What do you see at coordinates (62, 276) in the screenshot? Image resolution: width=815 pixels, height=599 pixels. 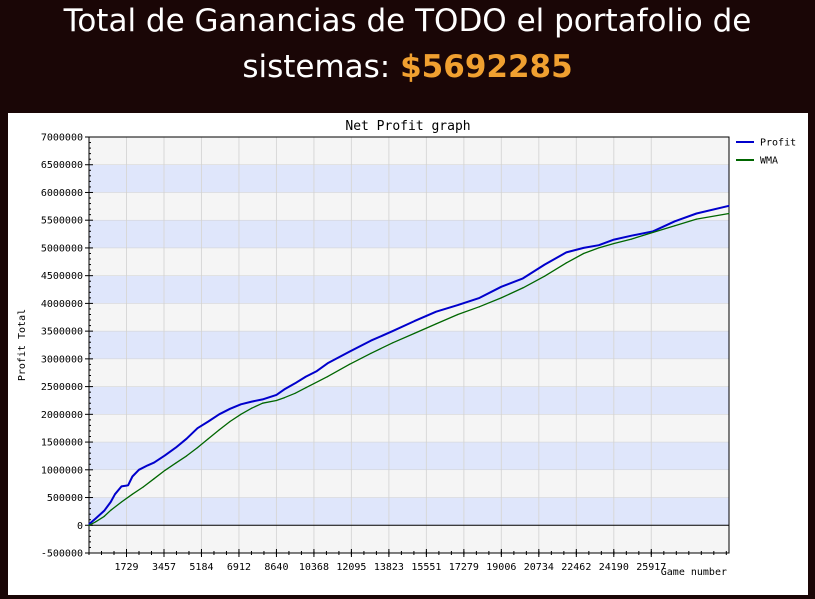 I see `y-tick-label: 4500000` at bounding box center [62, 276].